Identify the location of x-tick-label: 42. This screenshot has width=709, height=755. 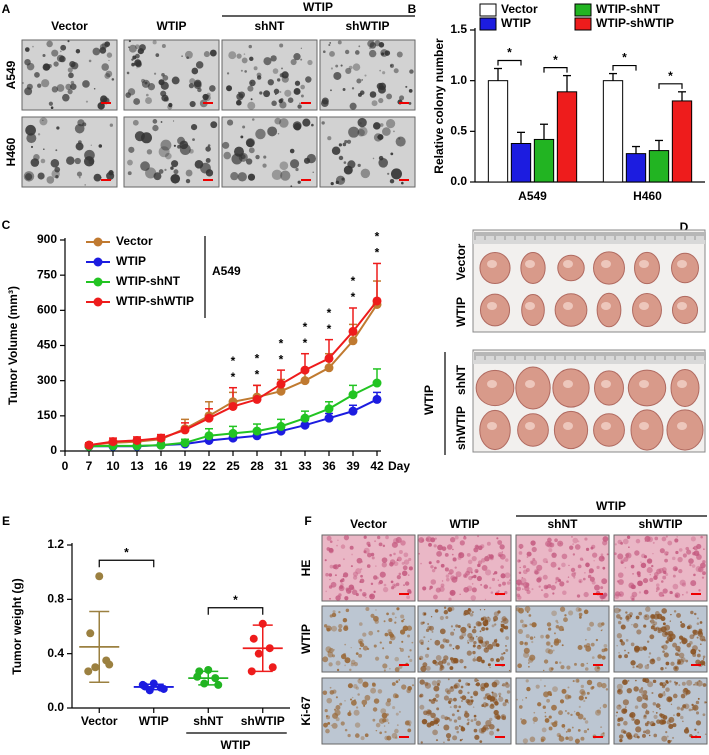
(377, 466).